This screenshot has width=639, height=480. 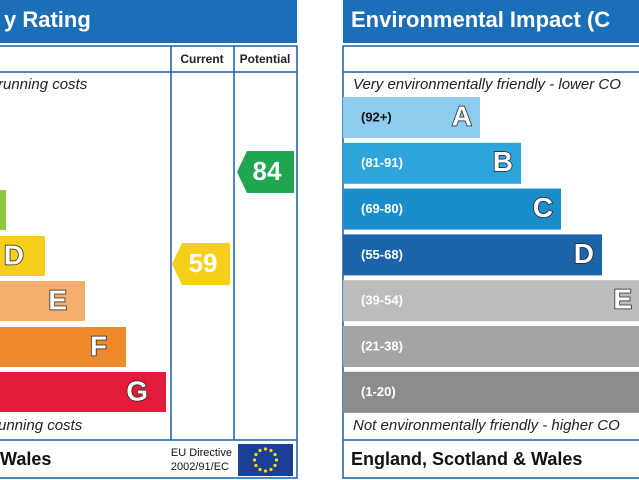 What do you see at coordinates (98, 345) in the screenshot?
I see `band-letter: F` at bounding box center [98, 345].